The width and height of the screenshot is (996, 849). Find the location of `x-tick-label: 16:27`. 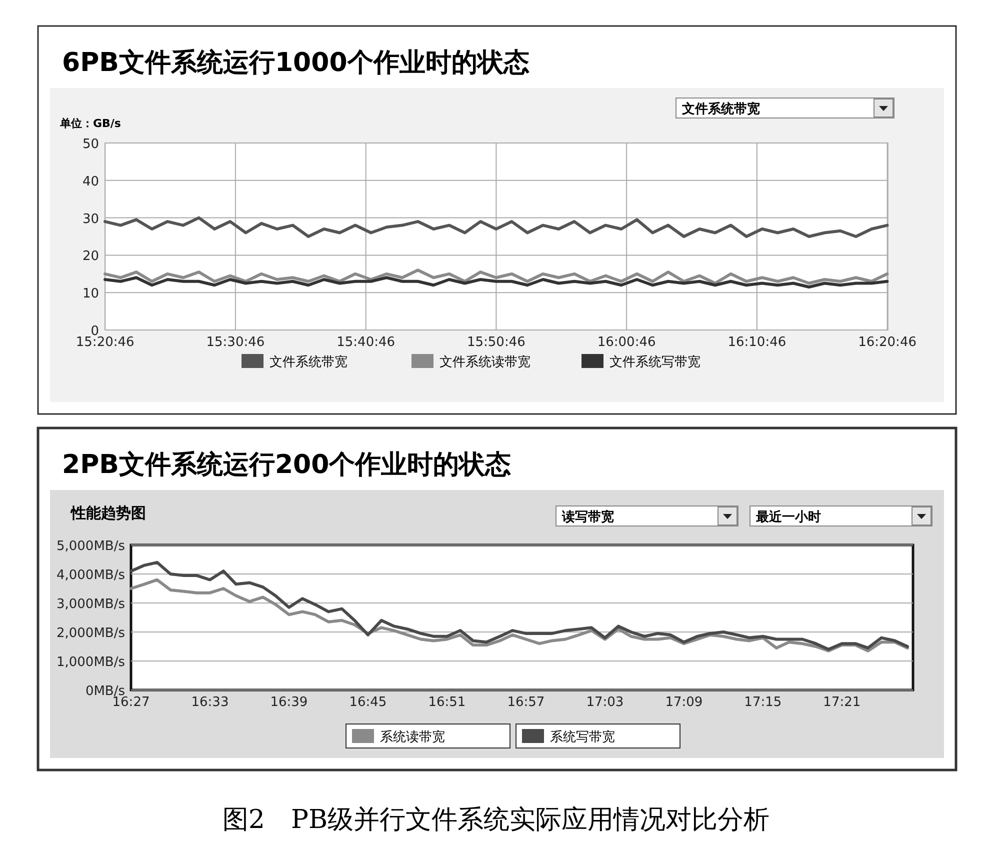

x-tick-label: 16:27 is located at coordinates (131, 702).